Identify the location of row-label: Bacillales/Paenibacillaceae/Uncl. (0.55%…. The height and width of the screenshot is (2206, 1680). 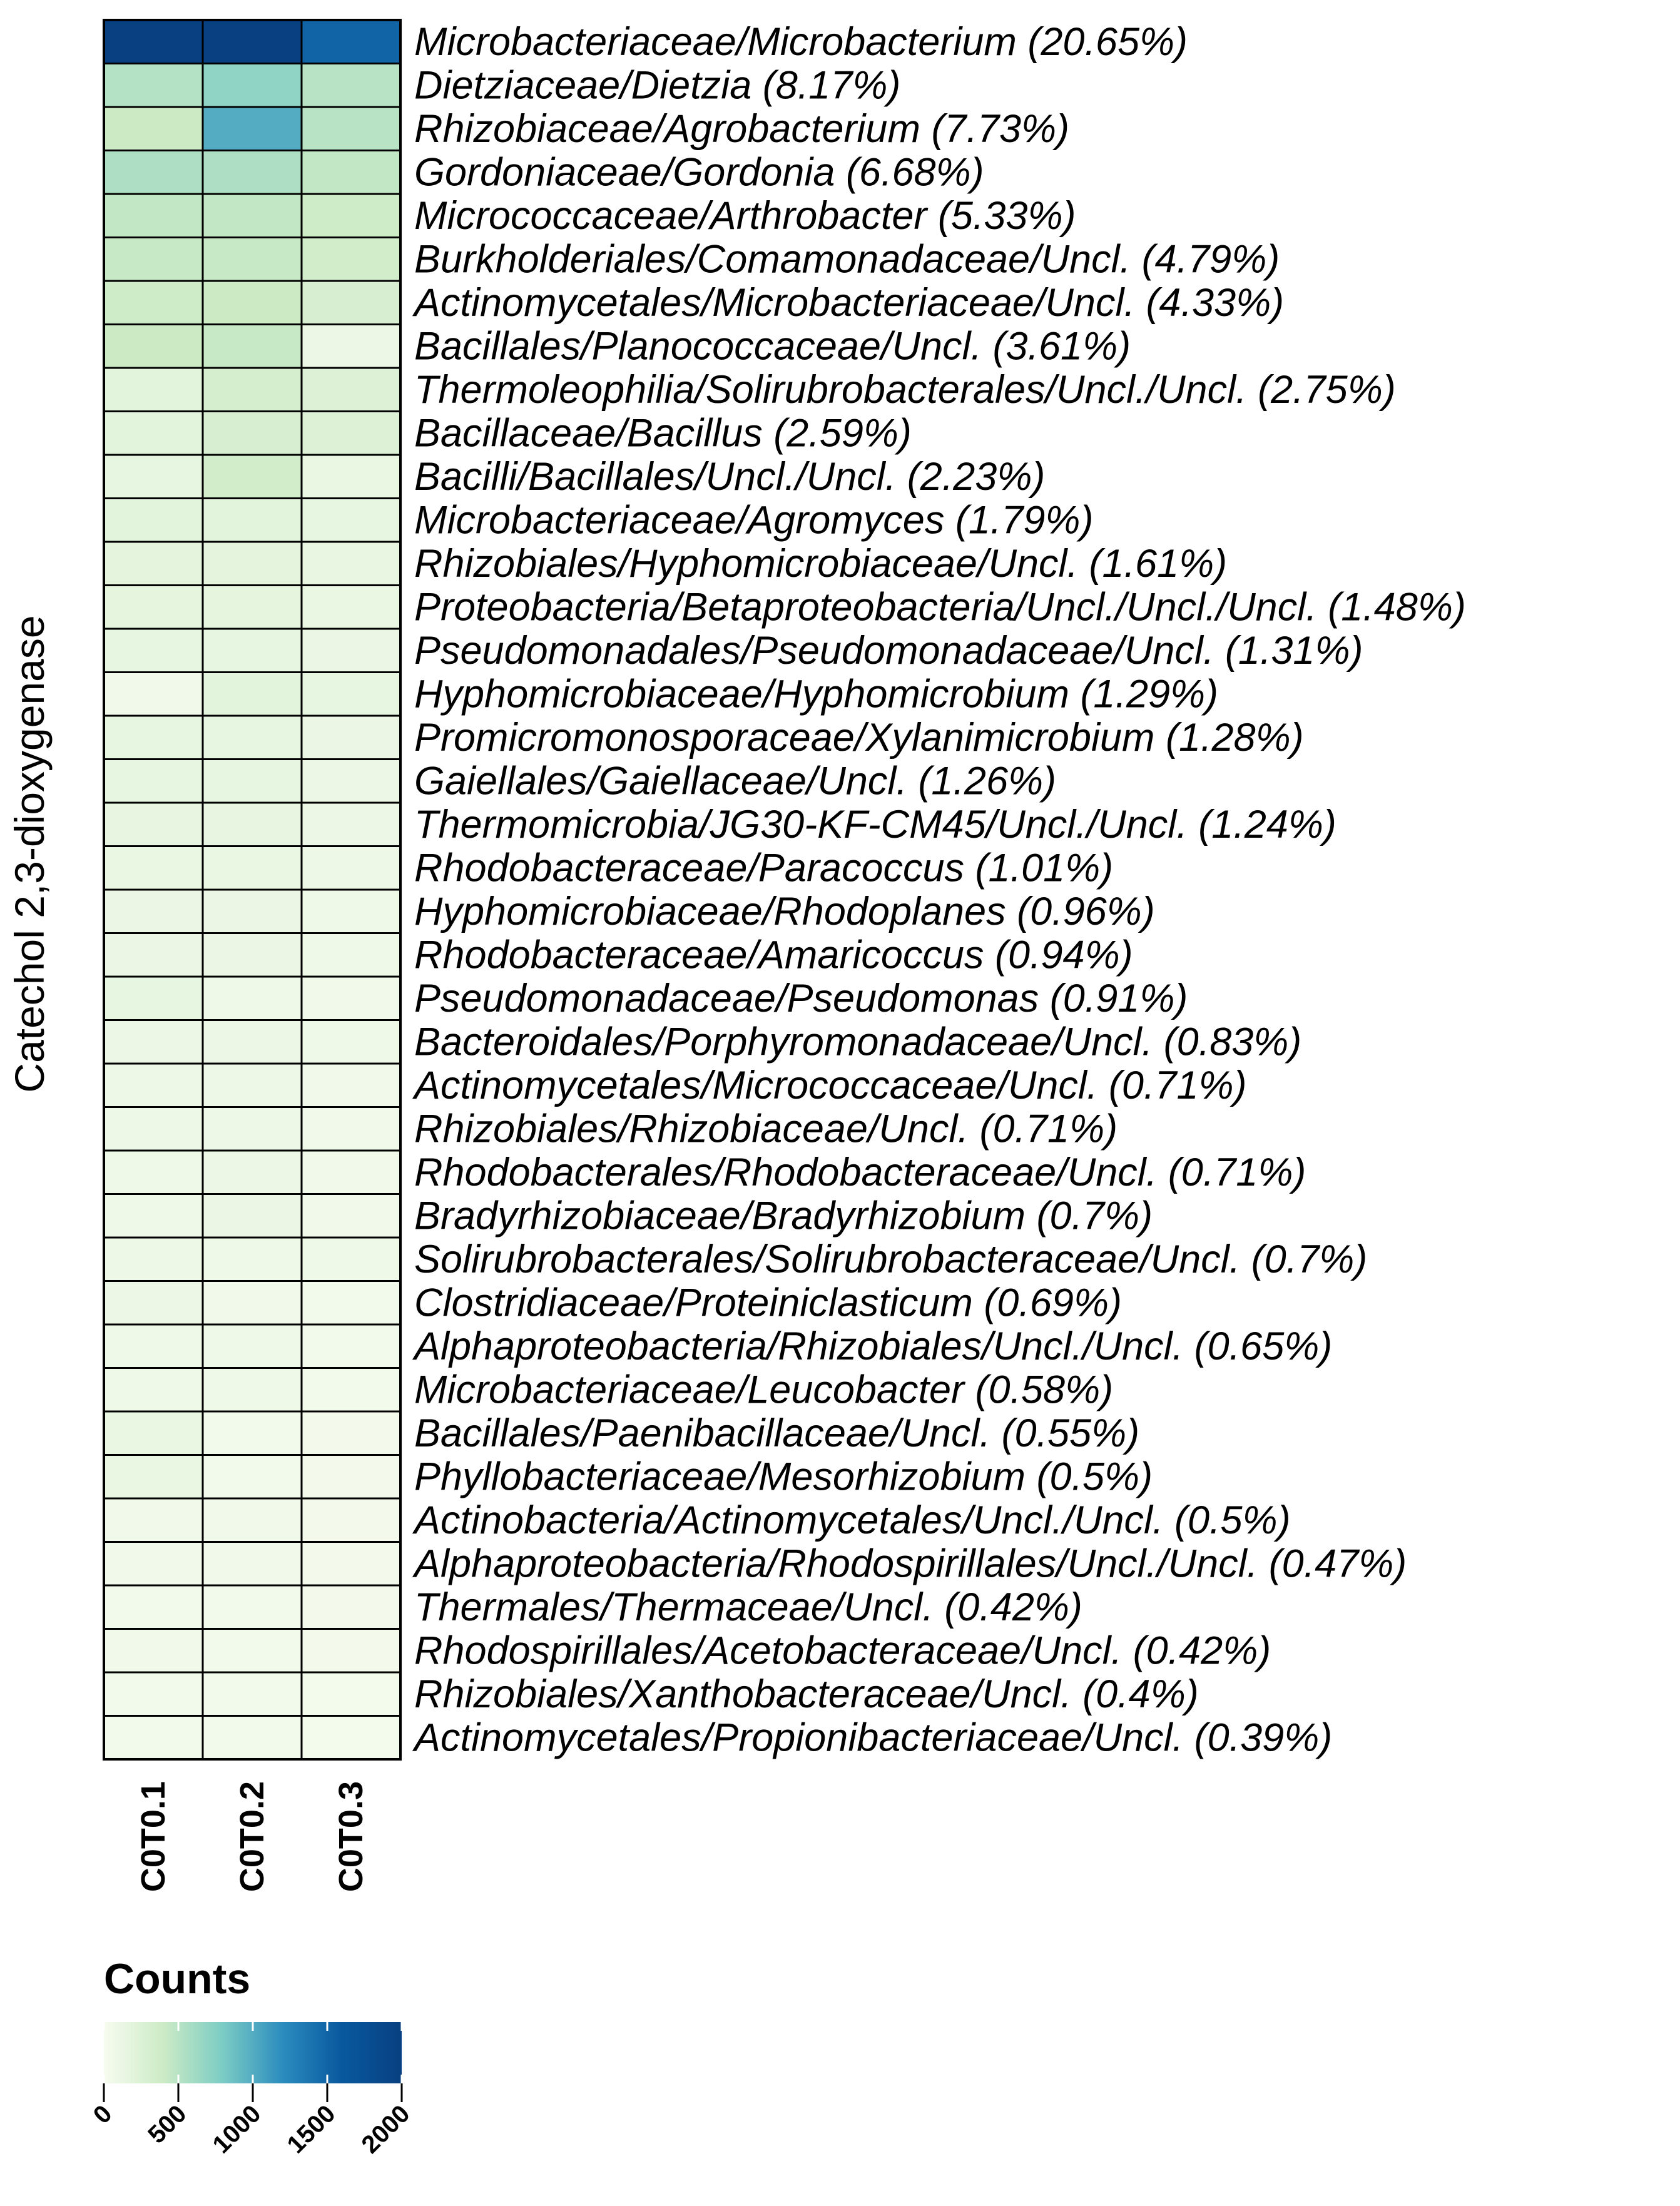
(776, 1433).